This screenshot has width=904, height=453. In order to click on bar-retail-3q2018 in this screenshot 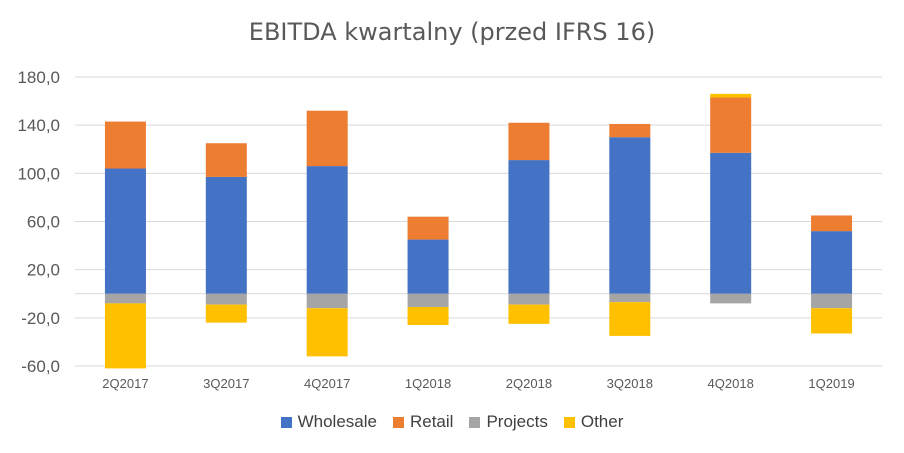, I will do `click(630, 130)`.